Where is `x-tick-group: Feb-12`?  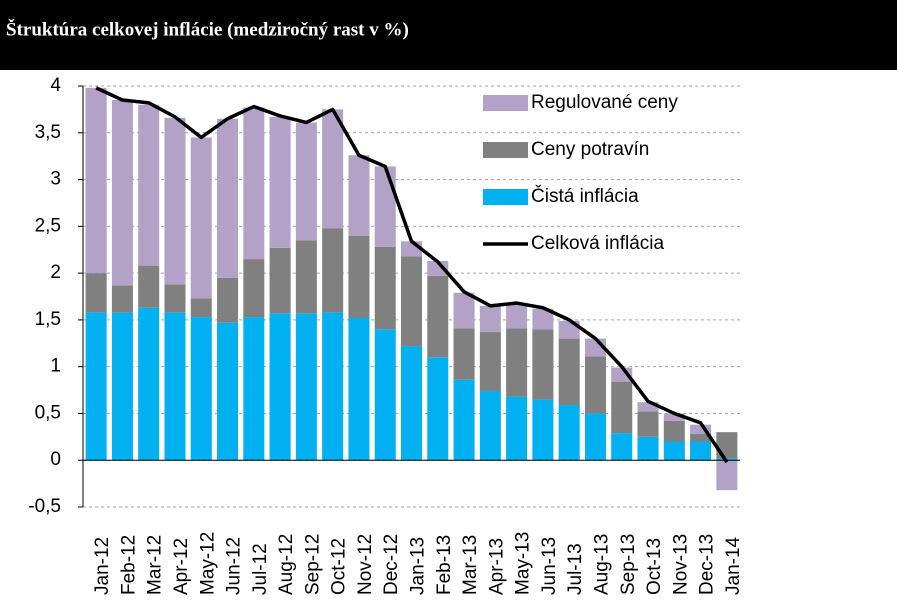 x-tick-group: Feb-12 is located at coordinates (128, 565).